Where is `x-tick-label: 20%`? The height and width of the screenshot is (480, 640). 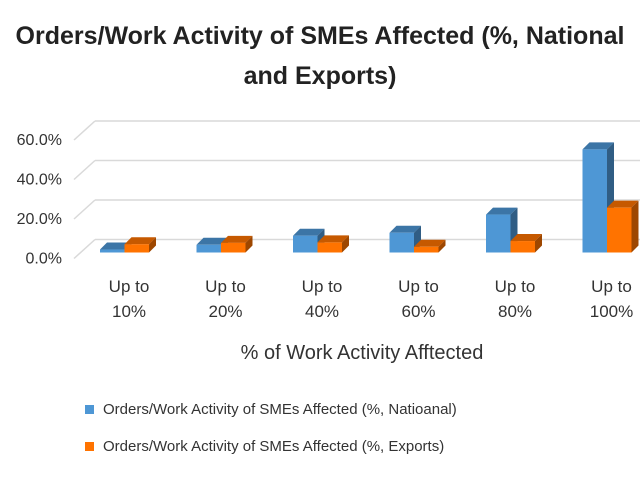
x-tick-label: 20% is located at coordinates (225, 311).